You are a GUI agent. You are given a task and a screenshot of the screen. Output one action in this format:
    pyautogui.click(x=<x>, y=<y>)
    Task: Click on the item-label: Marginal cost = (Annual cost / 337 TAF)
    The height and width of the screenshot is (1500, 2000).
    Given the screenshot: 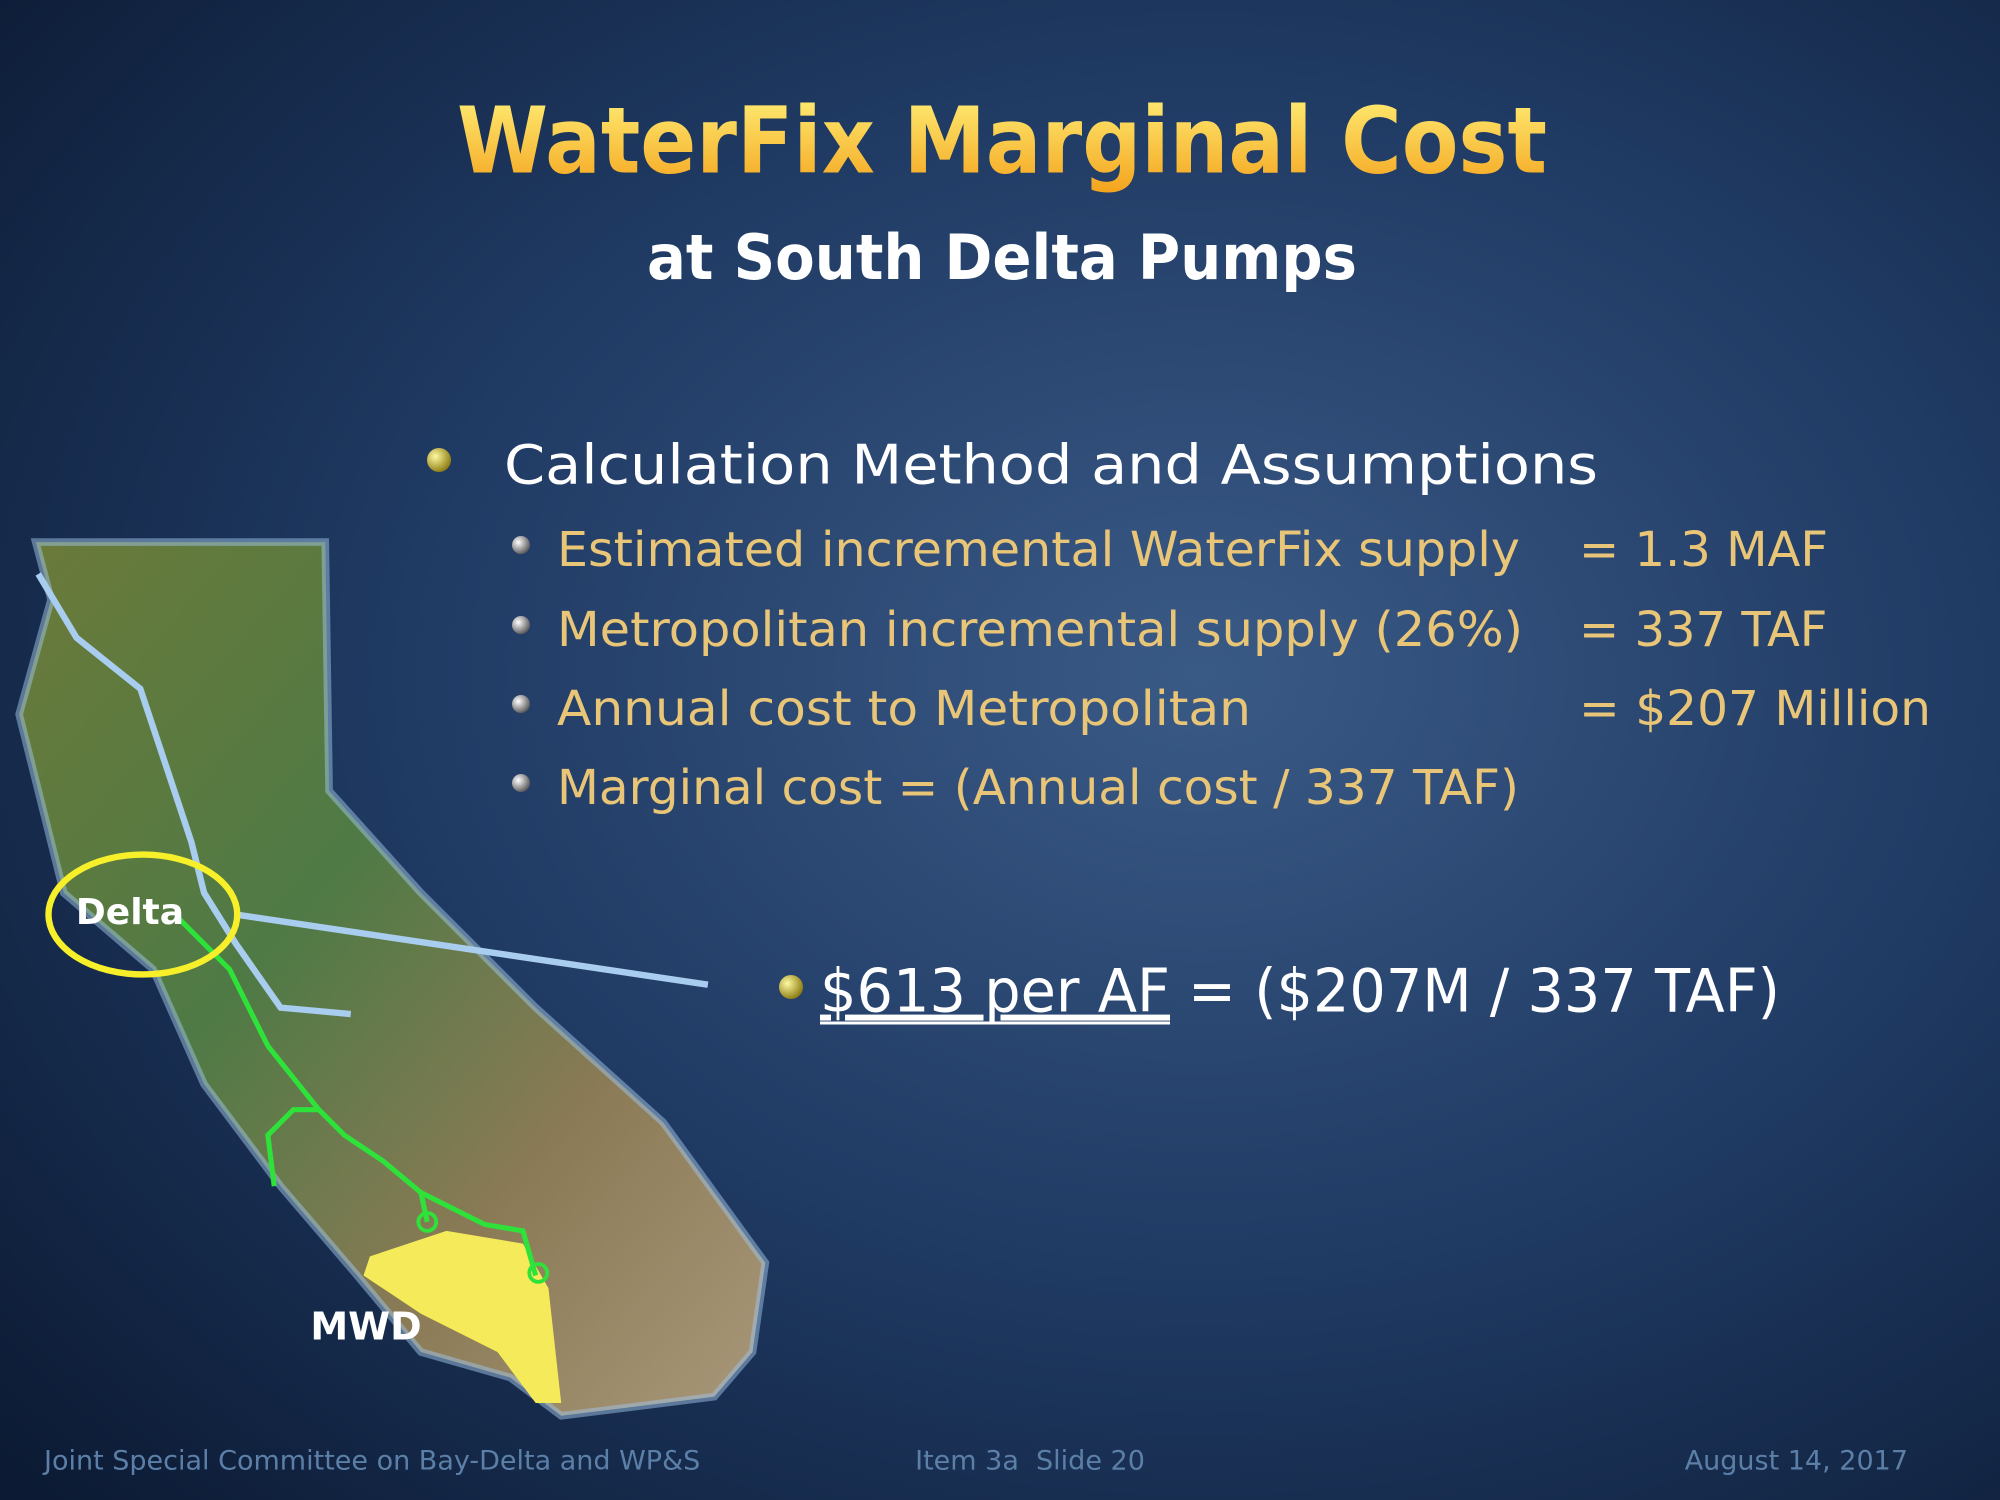 What is the action you would take?
    pyautogui.click(x=1038, y=788)
    